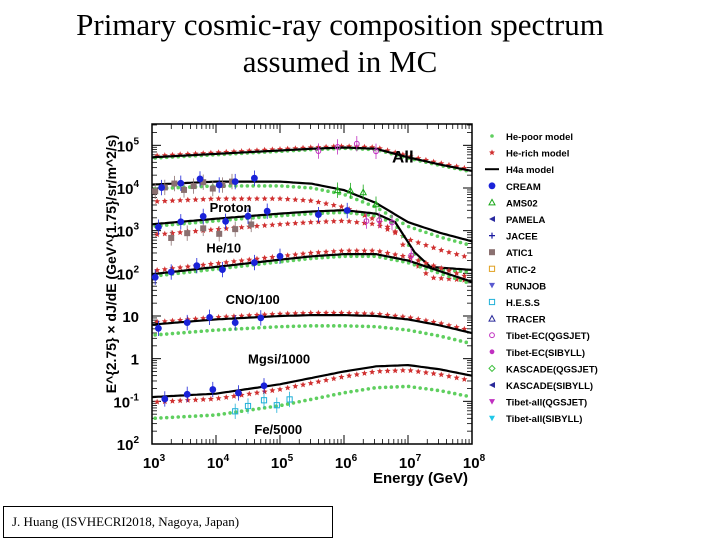  I want to click on legend-label: PAMELA, so click(526, 220).